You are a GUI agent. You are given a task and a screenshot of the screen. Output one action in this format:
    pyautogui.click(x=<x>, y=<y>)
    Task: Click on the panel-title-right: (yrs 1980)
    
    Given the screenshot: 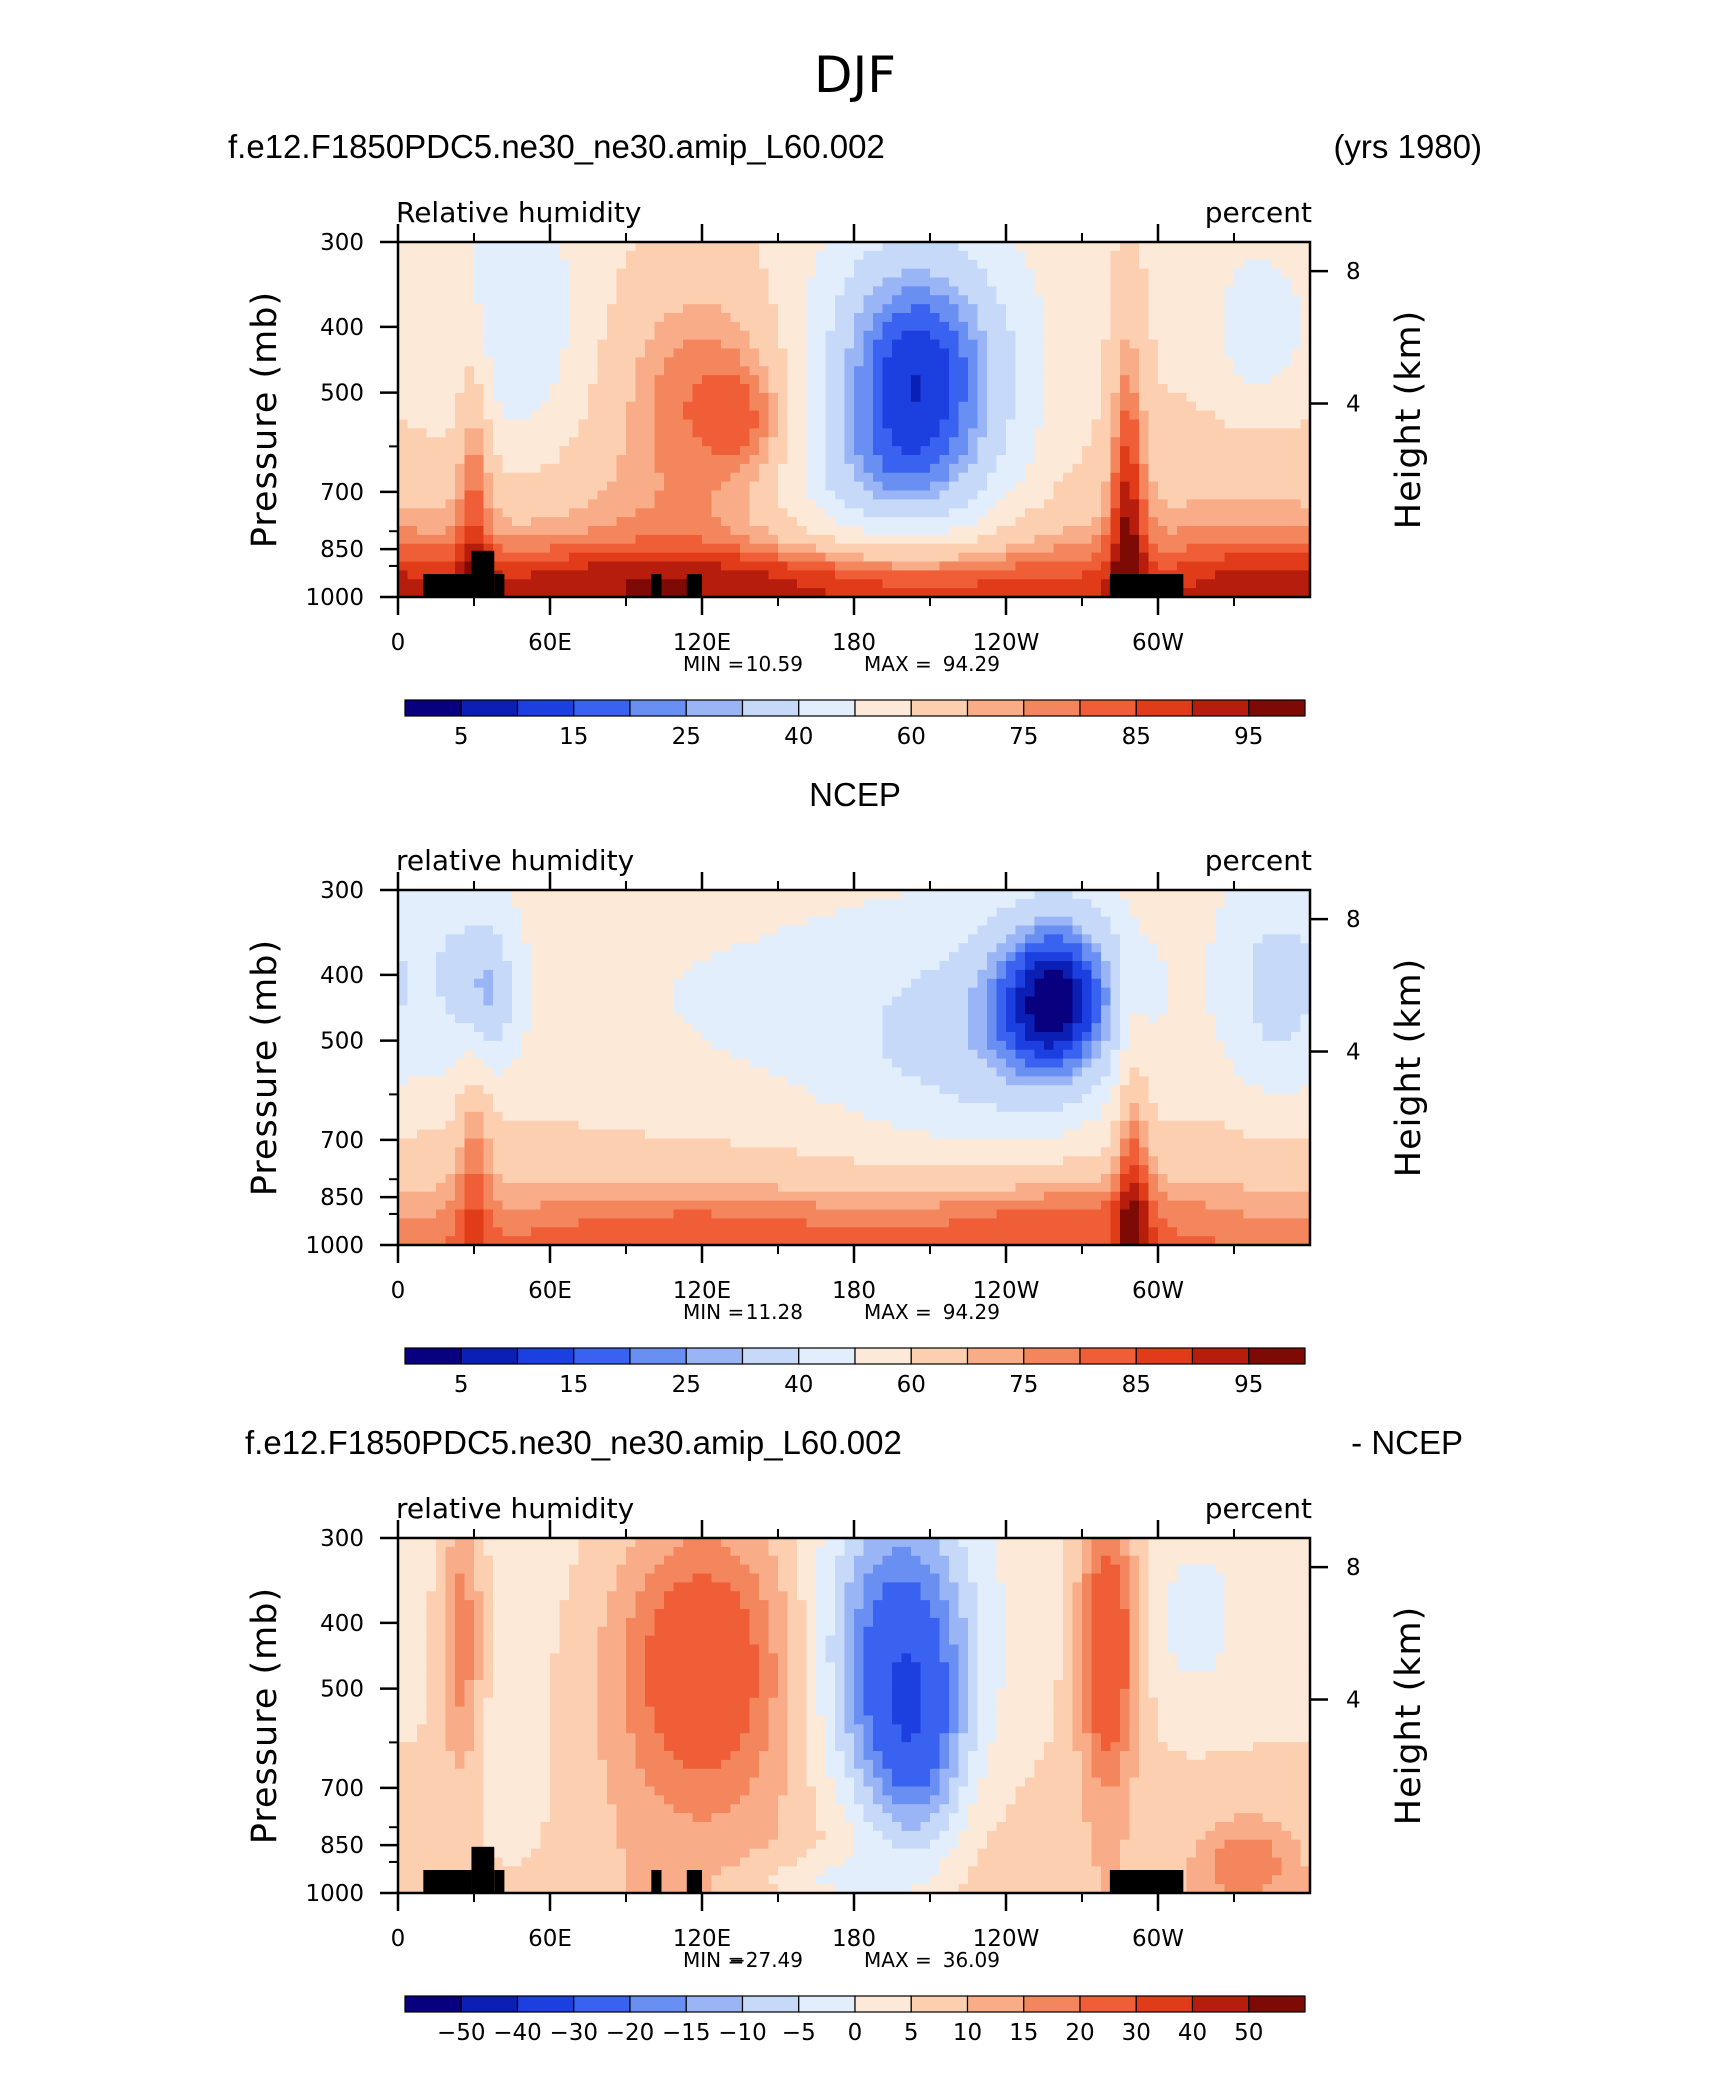 What is the action you would take?
    pyautogui.click(x=1407, y=146)
    